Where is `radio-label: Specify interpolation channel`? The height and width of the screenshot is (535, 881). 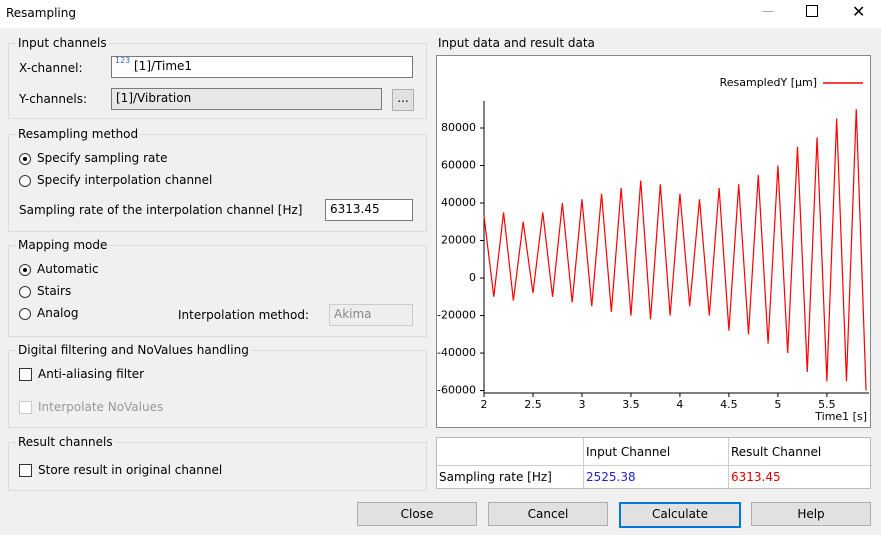 radio-label: Specify interpolation channel is located at coordinates (125, 180).